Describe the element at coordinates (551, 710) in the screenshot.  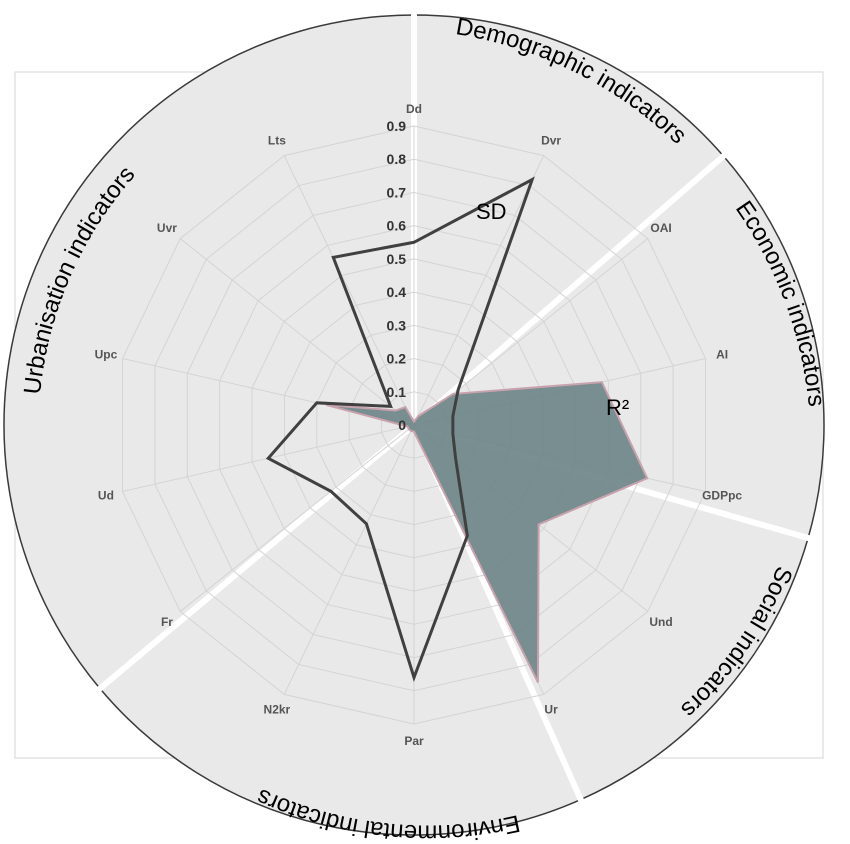
I see `category-label-ur: Ur` at that location.